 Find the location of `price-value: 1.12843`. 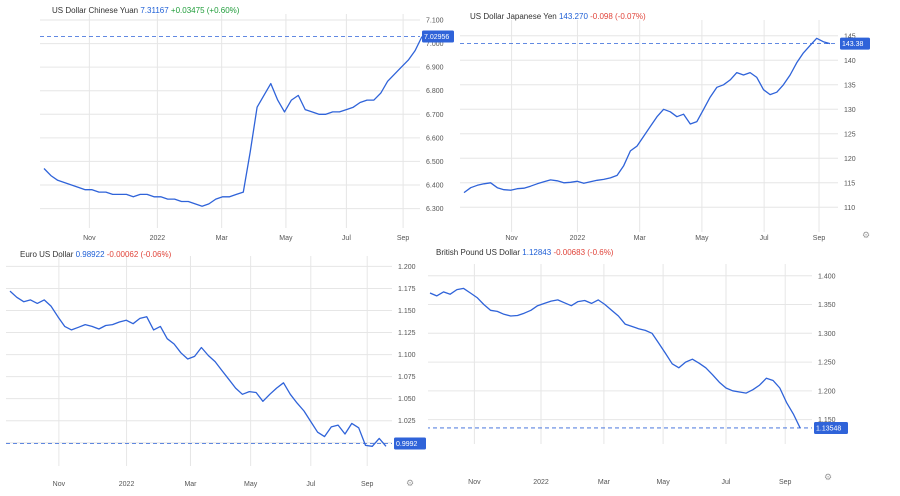

price-value: 1.12843 is located at coordinates (537, 252).